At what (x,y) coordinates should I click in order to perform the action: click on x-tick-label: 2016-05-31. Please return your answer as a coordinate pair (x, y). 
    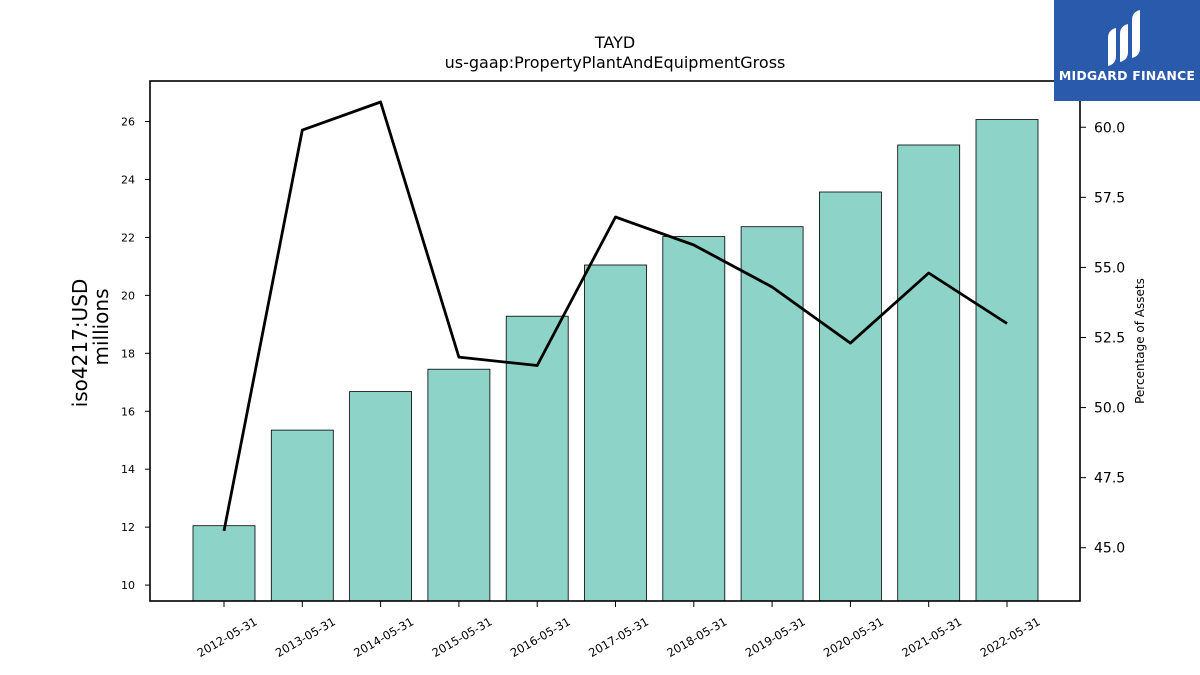
    Looking at the image, I should click on (540, 637).